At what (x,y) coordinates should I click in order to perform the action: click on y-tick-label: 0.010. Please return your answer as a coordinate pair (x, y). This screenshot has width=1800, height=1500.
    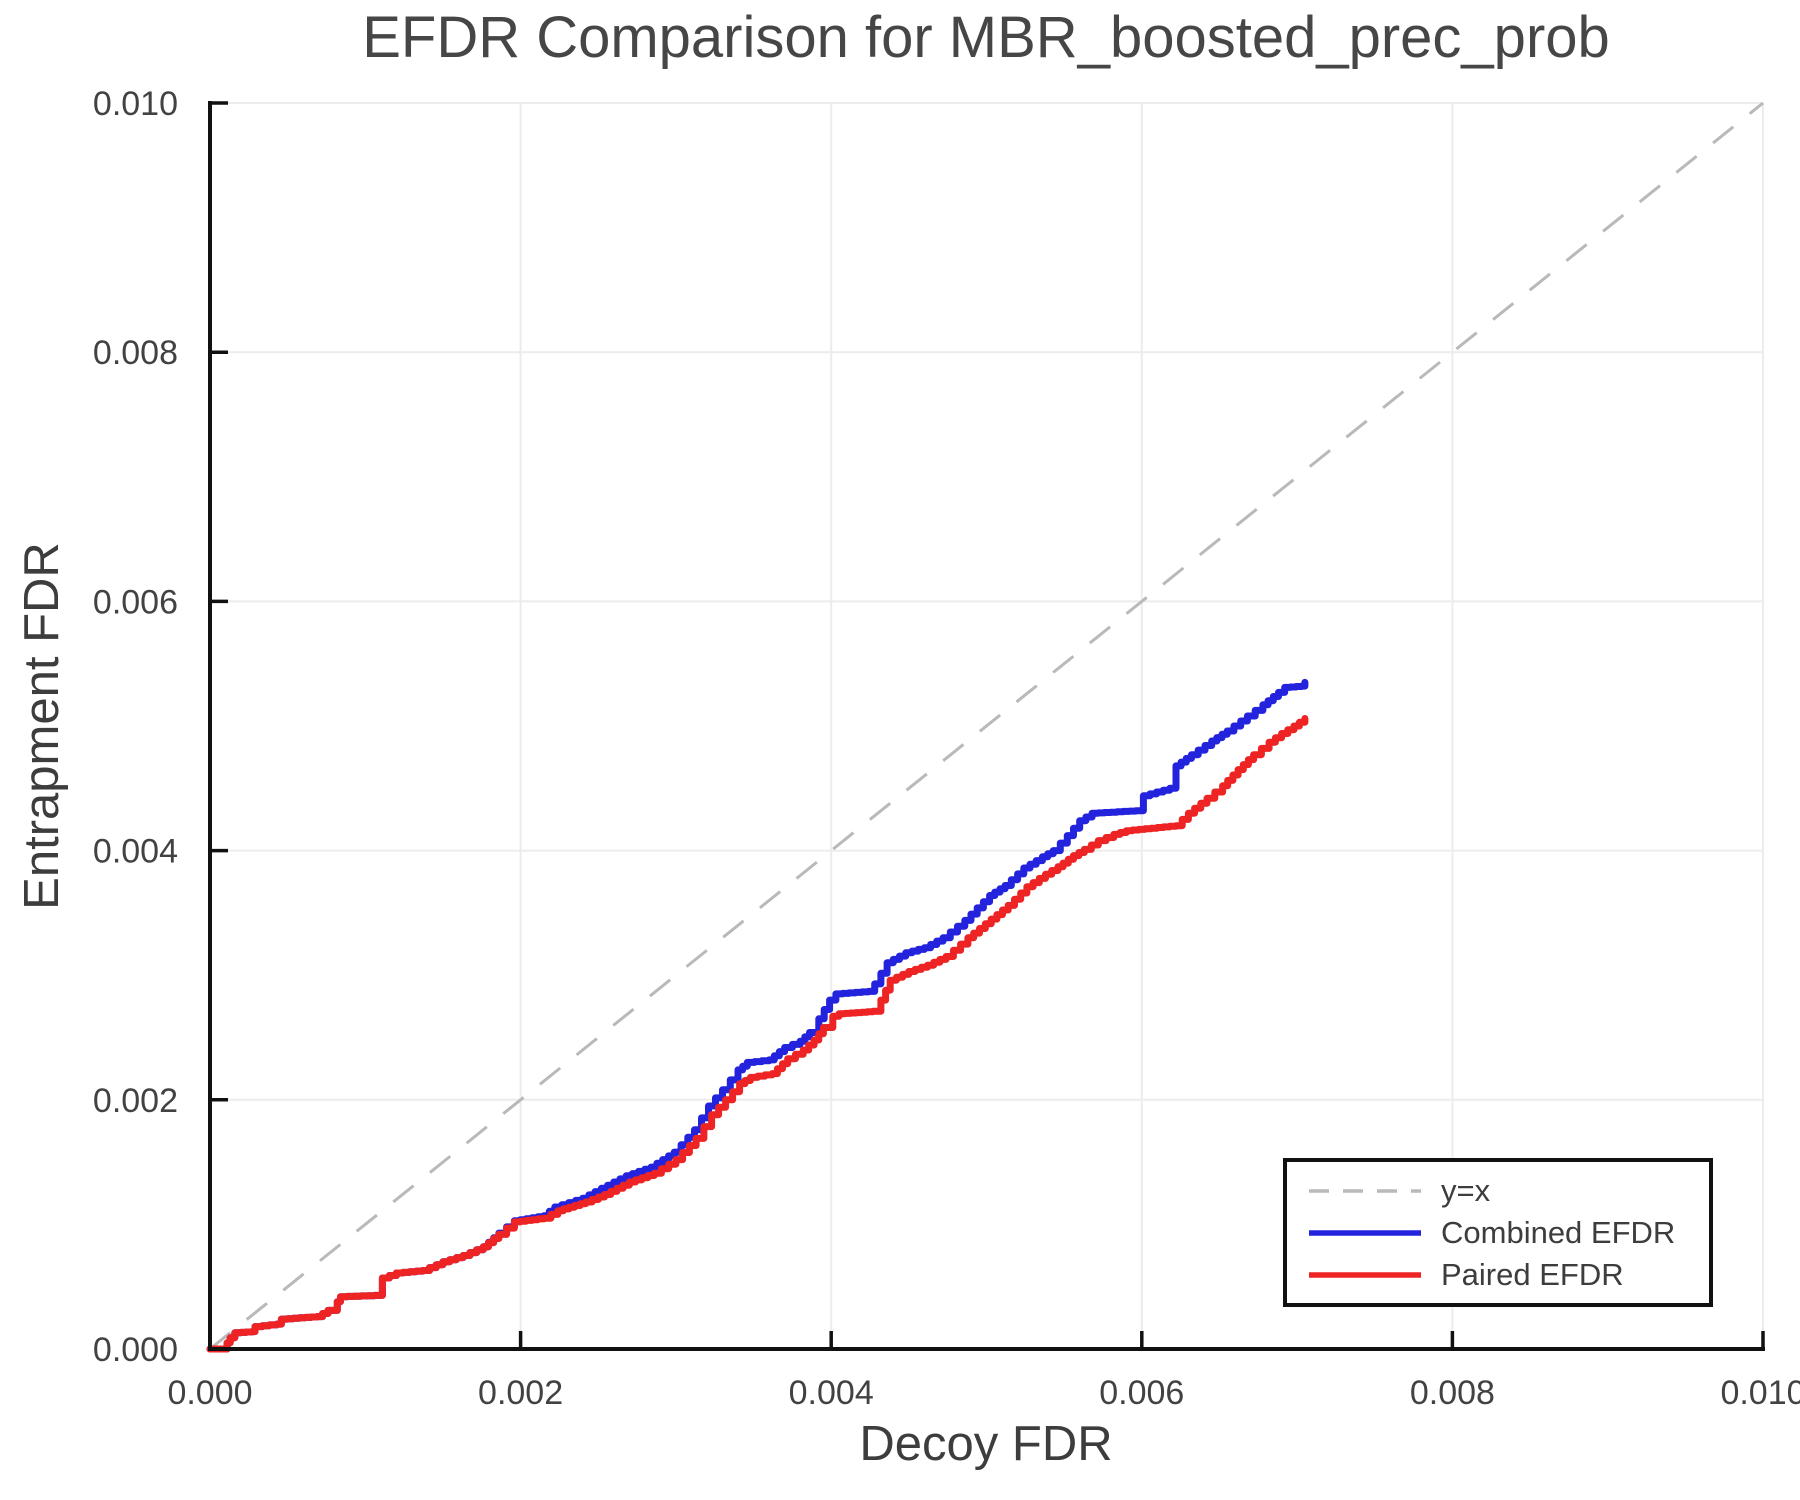
    Looking at the image, I should click on (135, 104).